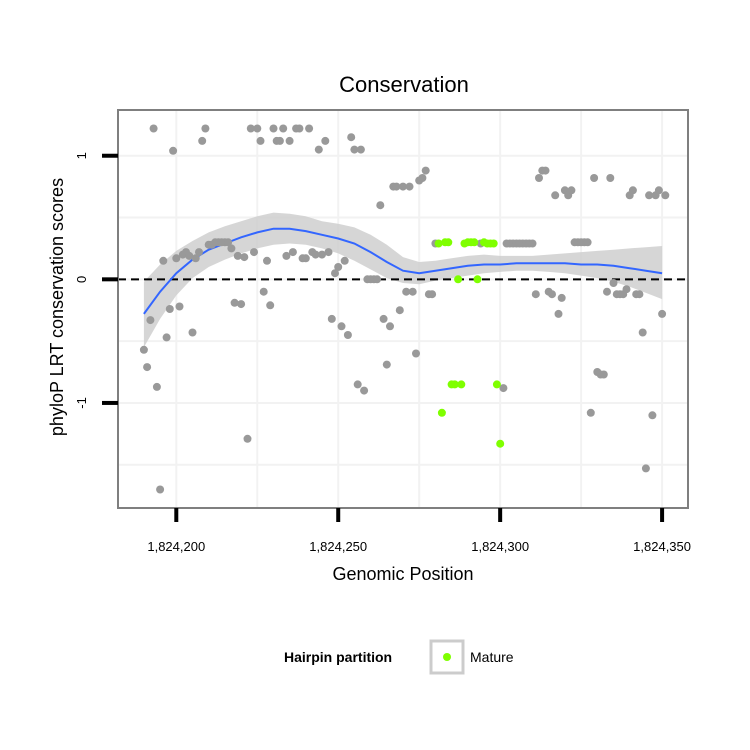  Describe the element at coordinates (96, 280) in the screenshot. I see `y-axis: -1 0 1` at that location.